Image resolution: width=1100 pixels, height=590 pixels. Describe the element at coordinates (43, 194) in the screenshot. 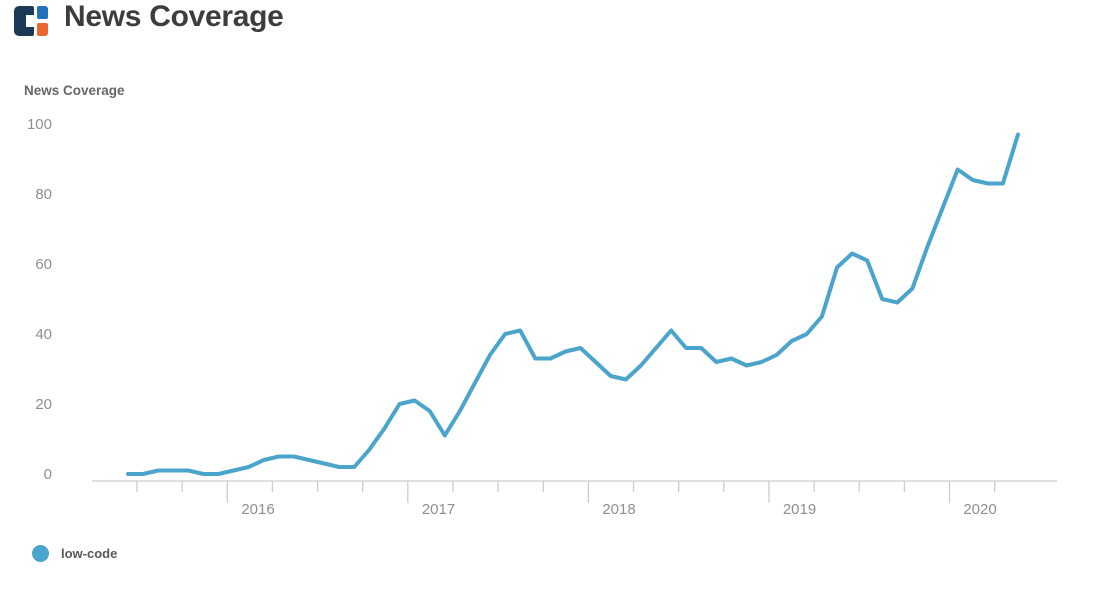

I see `y-tick-label: 80` at that location.